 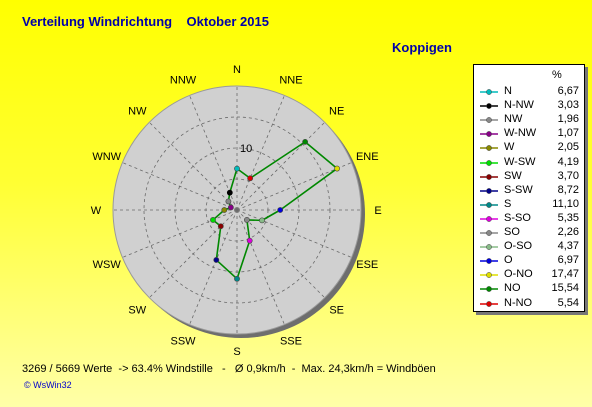 What do you see at coordinates (224, 210) in the screenshot?
I see `data-point-w` at bounding box center [224, 210].